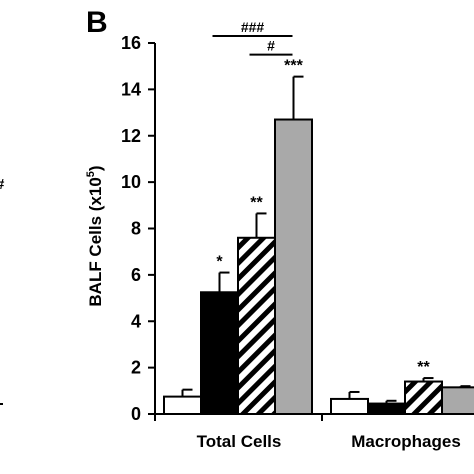 This screenshot has height=474, width=474. Describe the element at coordinates (136, 414) in the screenshot. I see `y-tick-label: 0` at that location.